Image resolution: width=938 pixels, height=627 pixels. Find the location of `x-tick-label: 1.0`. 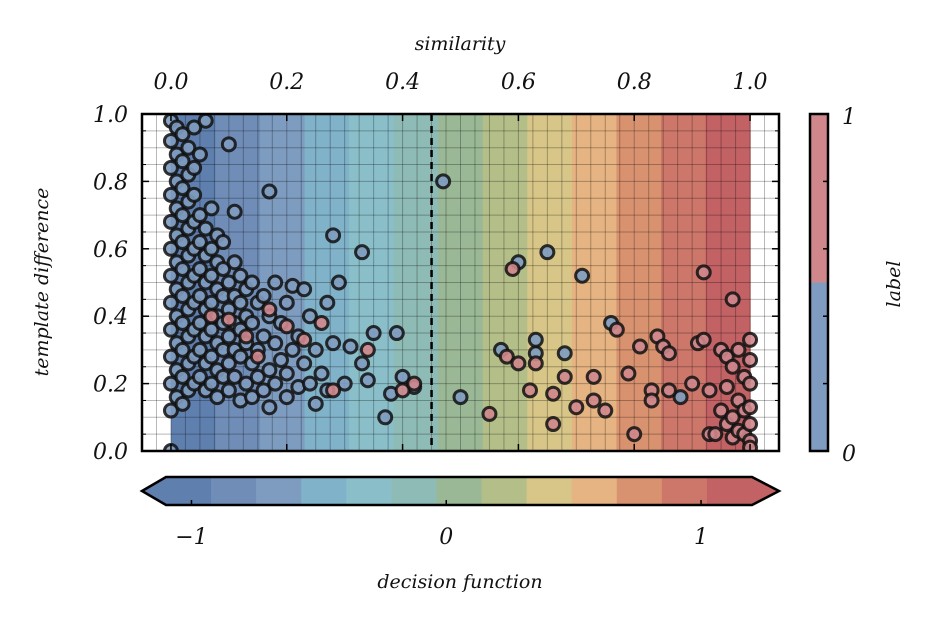

x-tick-label: 1.0 is located at coordinates (750, 82).